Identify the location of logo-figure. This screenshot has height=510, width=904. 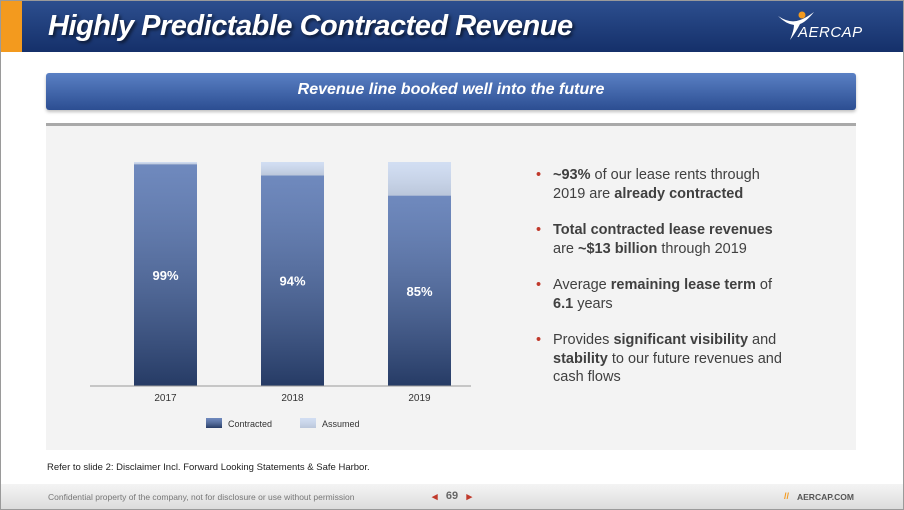
(796, 25).